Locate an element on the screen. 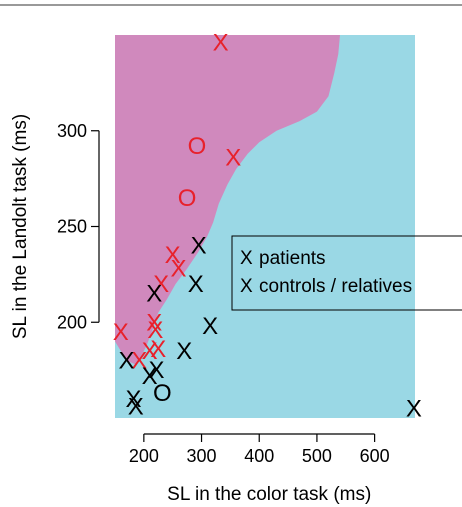  x-tick-label-400: 400 is located at coordinates (259, 456).